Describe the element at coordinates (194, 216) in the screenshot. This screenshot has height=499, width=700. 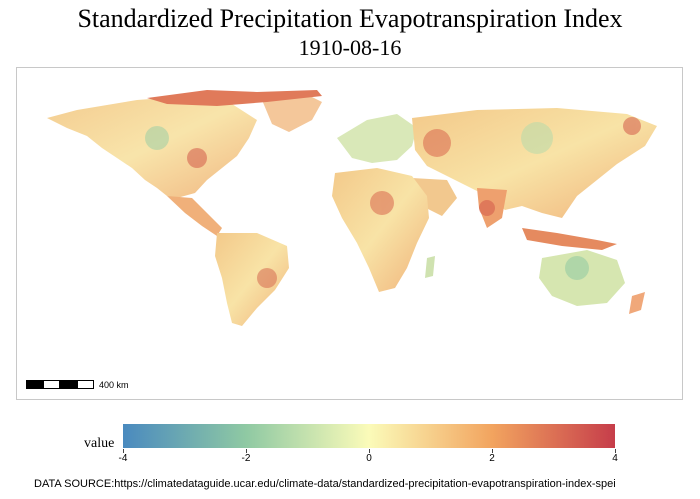
I see `central-america-landmass` at that location.